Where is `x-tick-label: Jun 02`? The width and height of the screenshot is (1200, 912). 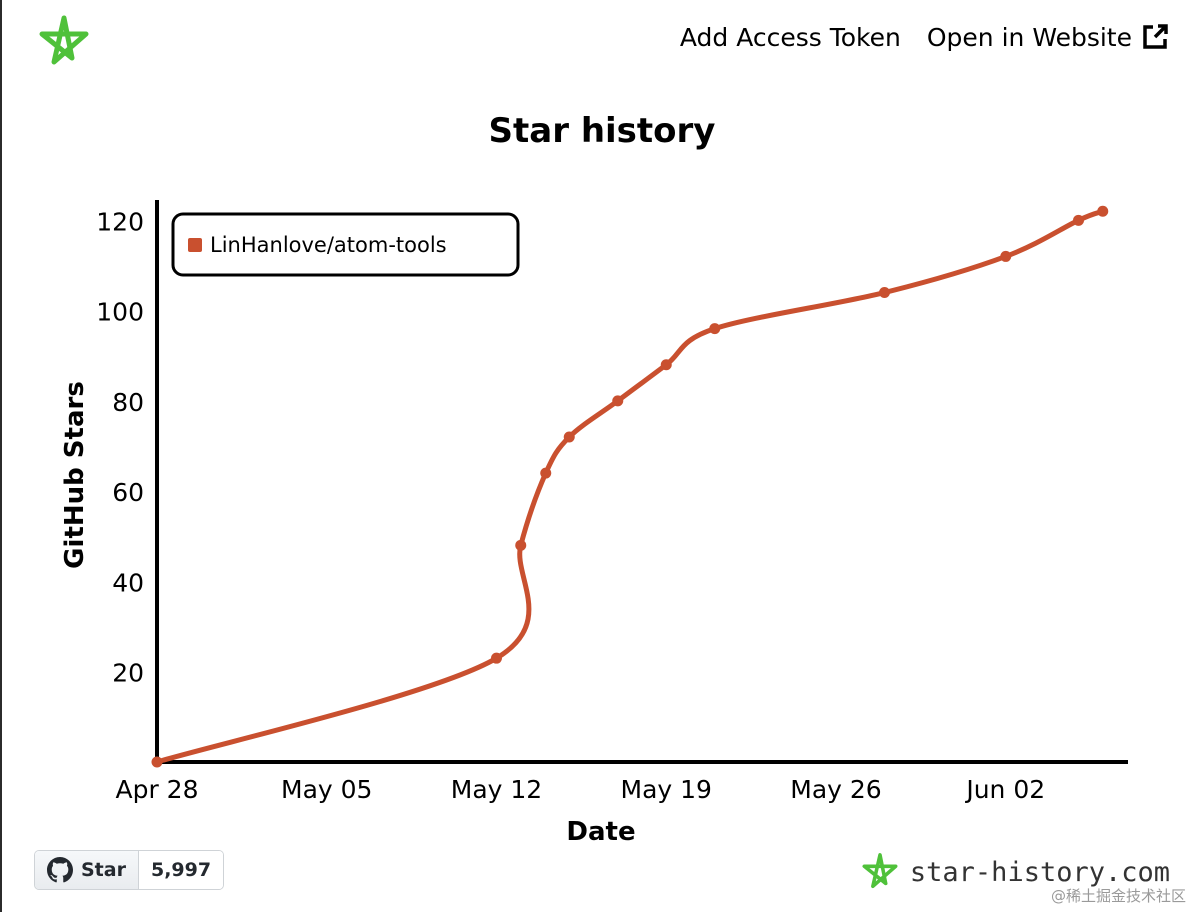
x-tick-label: Jun 02 is located at coordinates (1004, 789).